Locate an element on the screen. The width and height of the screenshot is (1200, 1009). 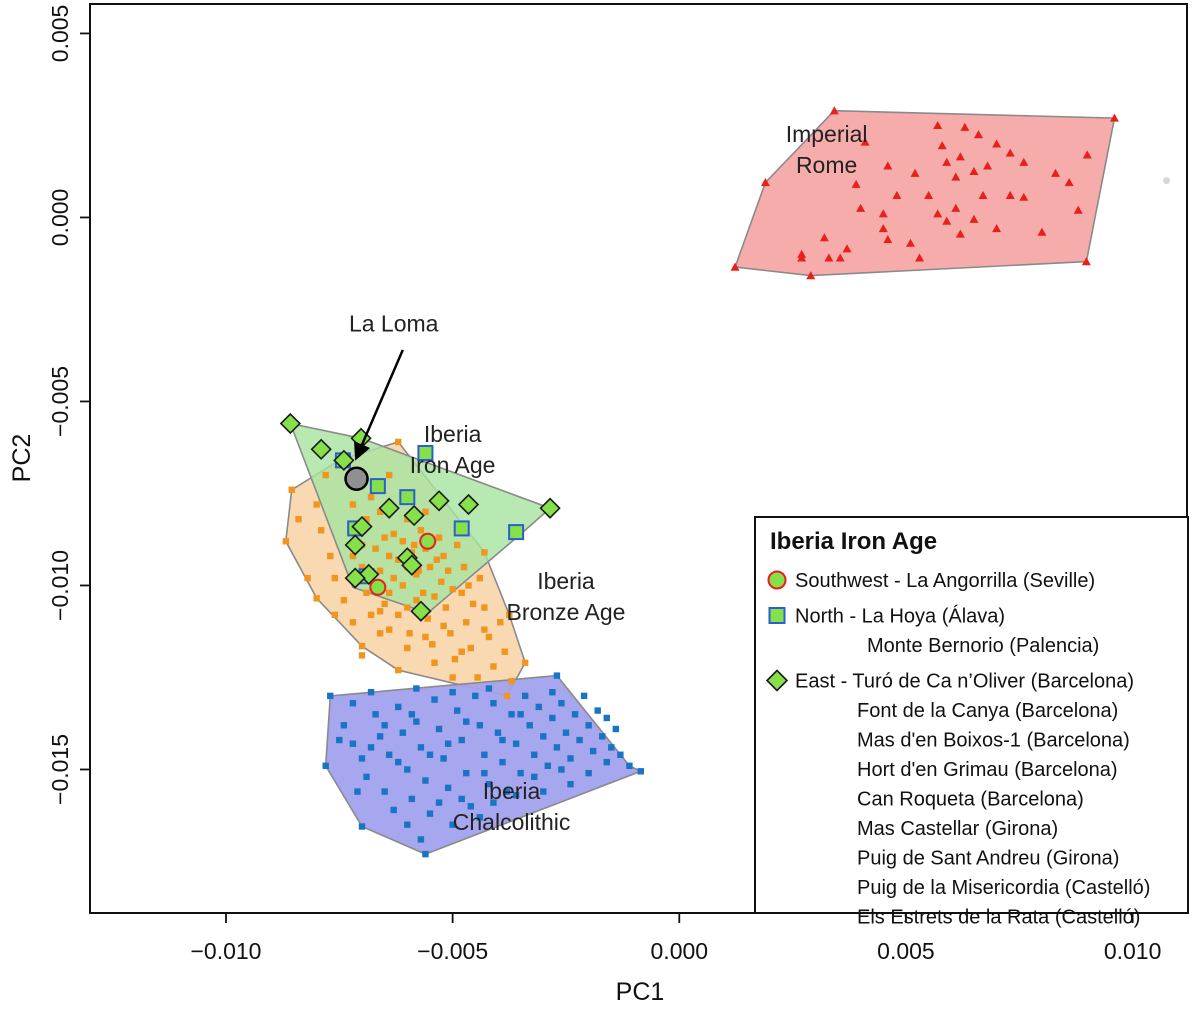
y-tick-label-3: −0.010 is located at coordinates (60, 585).